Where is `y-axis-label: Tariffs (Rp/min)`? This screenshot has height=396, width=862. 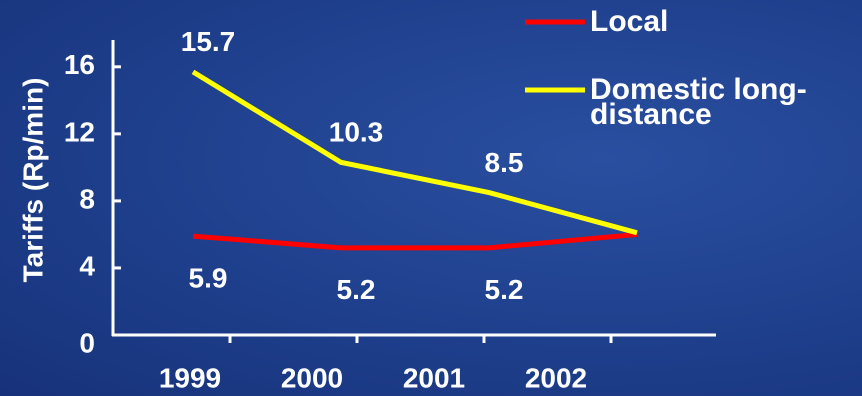
y-axis-label: Tariffs (Rp/min) is located at coordinates (32, 180).